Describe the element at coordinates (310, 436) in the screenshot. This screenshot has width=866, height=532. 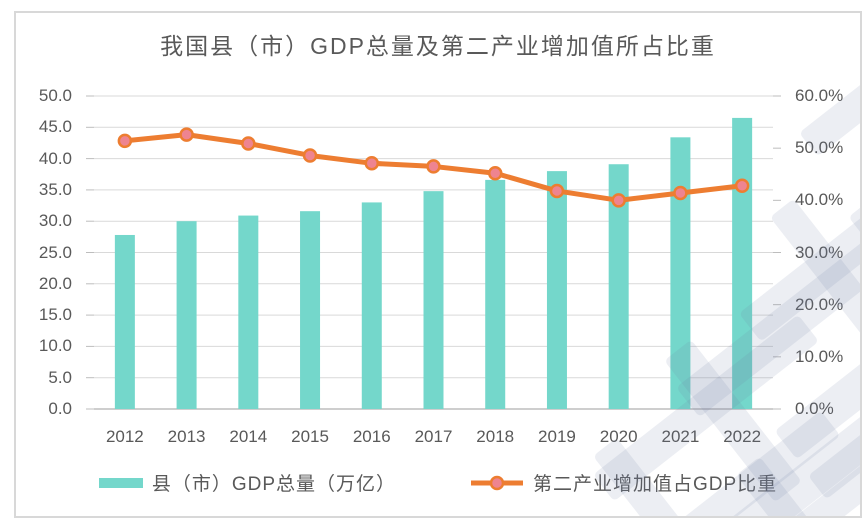
I see `x-tick-label: 2015` at that location.